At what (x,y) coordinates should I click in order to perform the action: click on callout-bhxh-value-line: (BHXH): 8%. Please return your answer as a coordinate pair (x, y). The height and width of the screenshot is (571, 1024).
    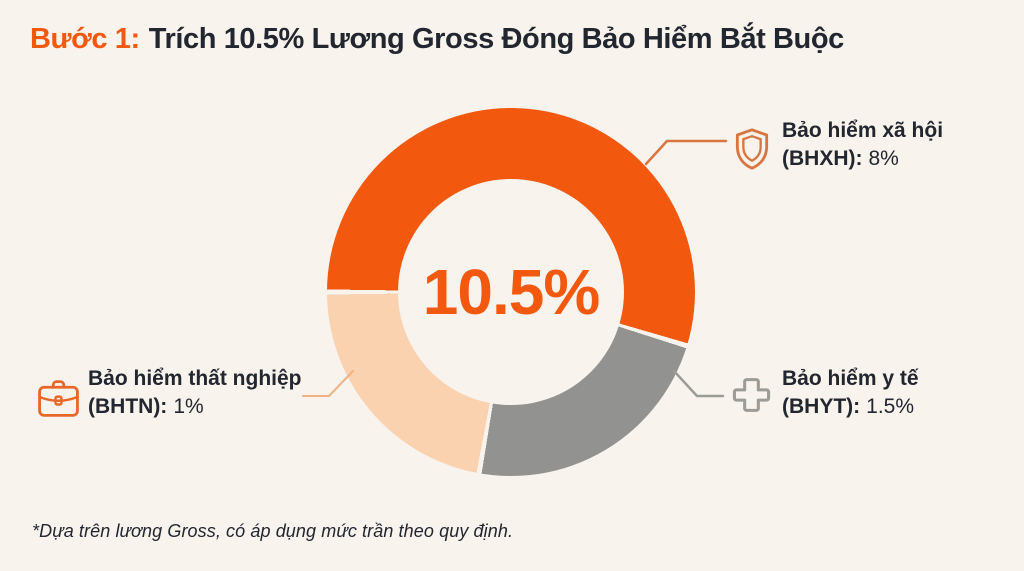
    Looking at the image, I should click on (862, 159).